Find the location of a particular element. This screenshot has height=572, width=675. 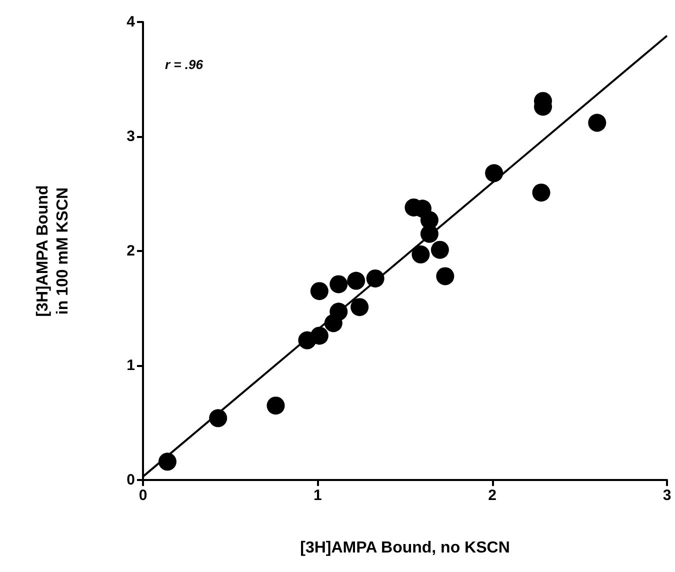

x-tick-label: 3 is located at coordinates (667, 495).